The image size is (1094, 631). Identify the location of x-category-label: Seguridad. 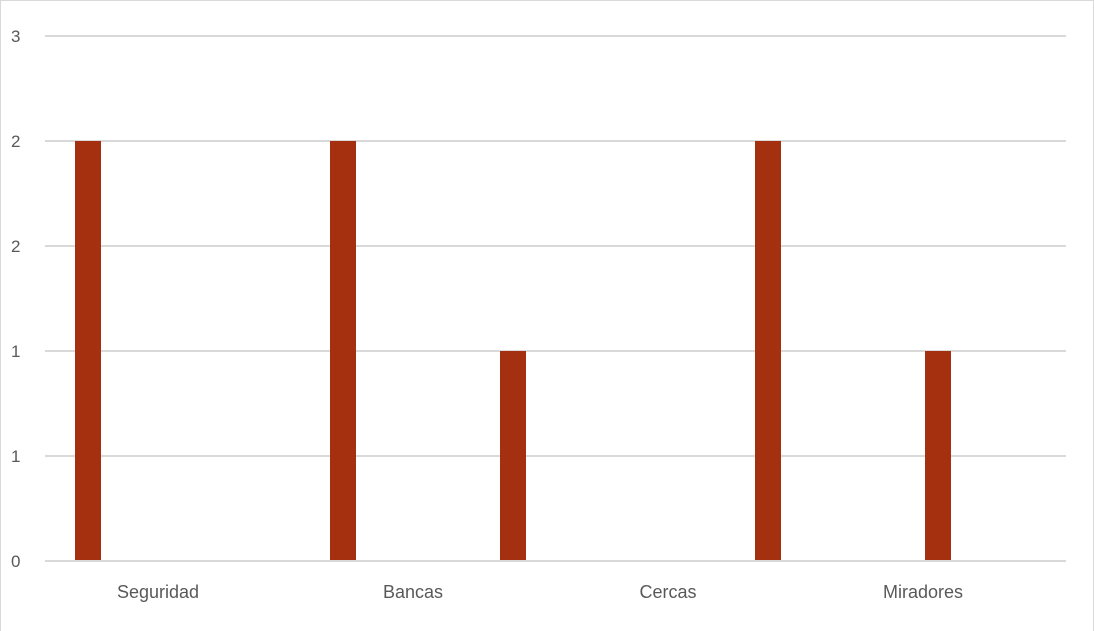
(158, 592).